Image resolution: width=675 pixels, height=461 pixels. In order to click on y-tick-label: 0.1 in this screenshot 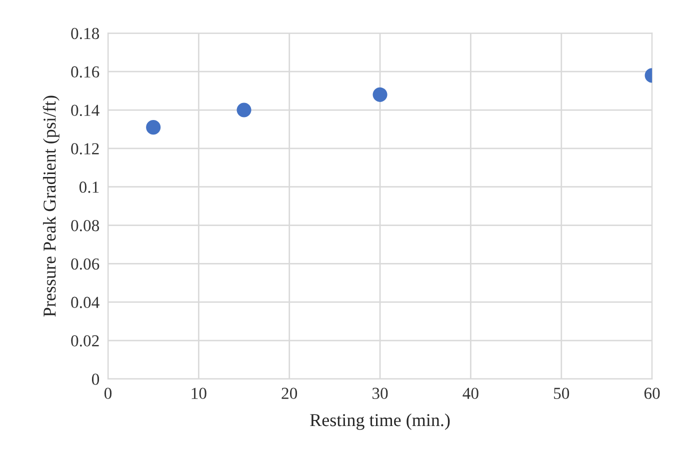, I will do `click(89, 187)`.